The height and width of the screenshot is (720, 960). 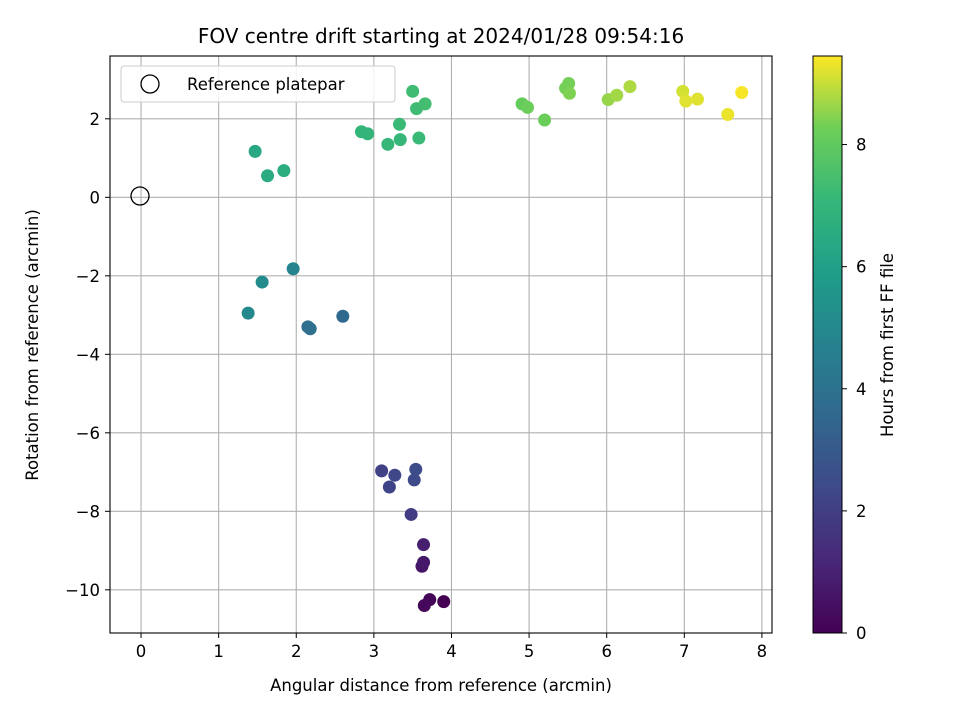 I want to click on x-tick-label: 3, so click(x=374, y=651).